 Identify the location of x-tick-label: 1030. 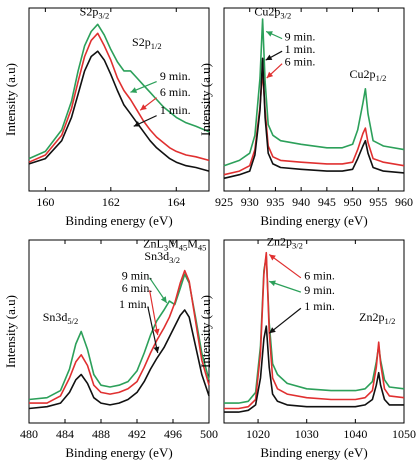
(307, 434).